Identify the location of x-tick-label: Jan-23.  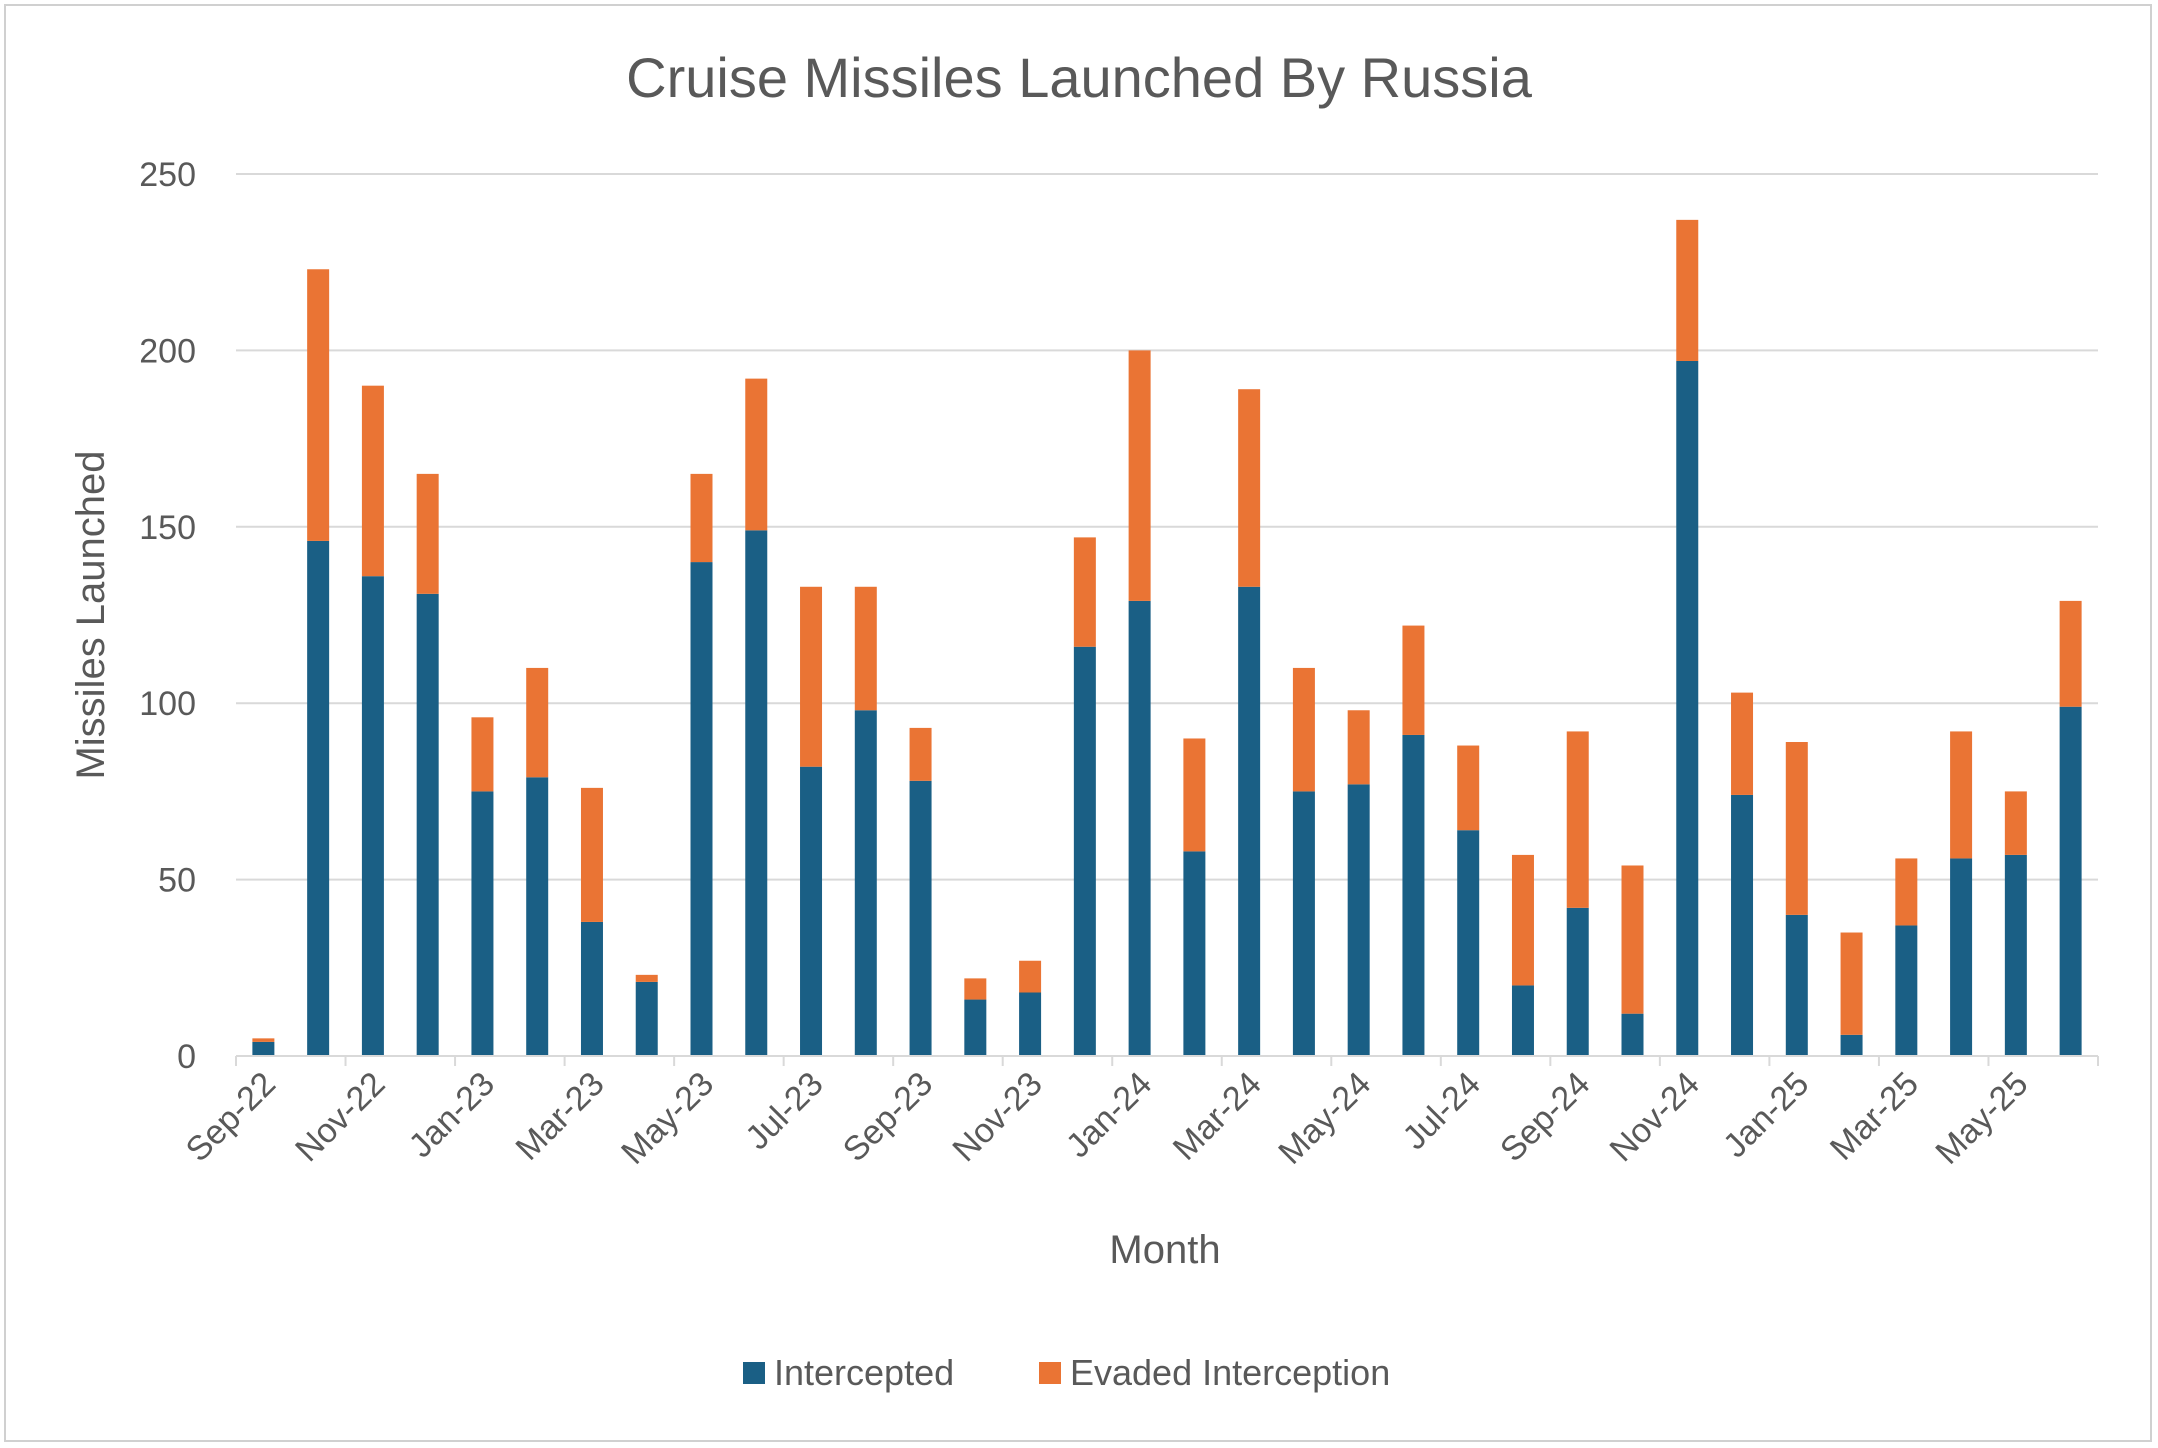
(452, 1115).